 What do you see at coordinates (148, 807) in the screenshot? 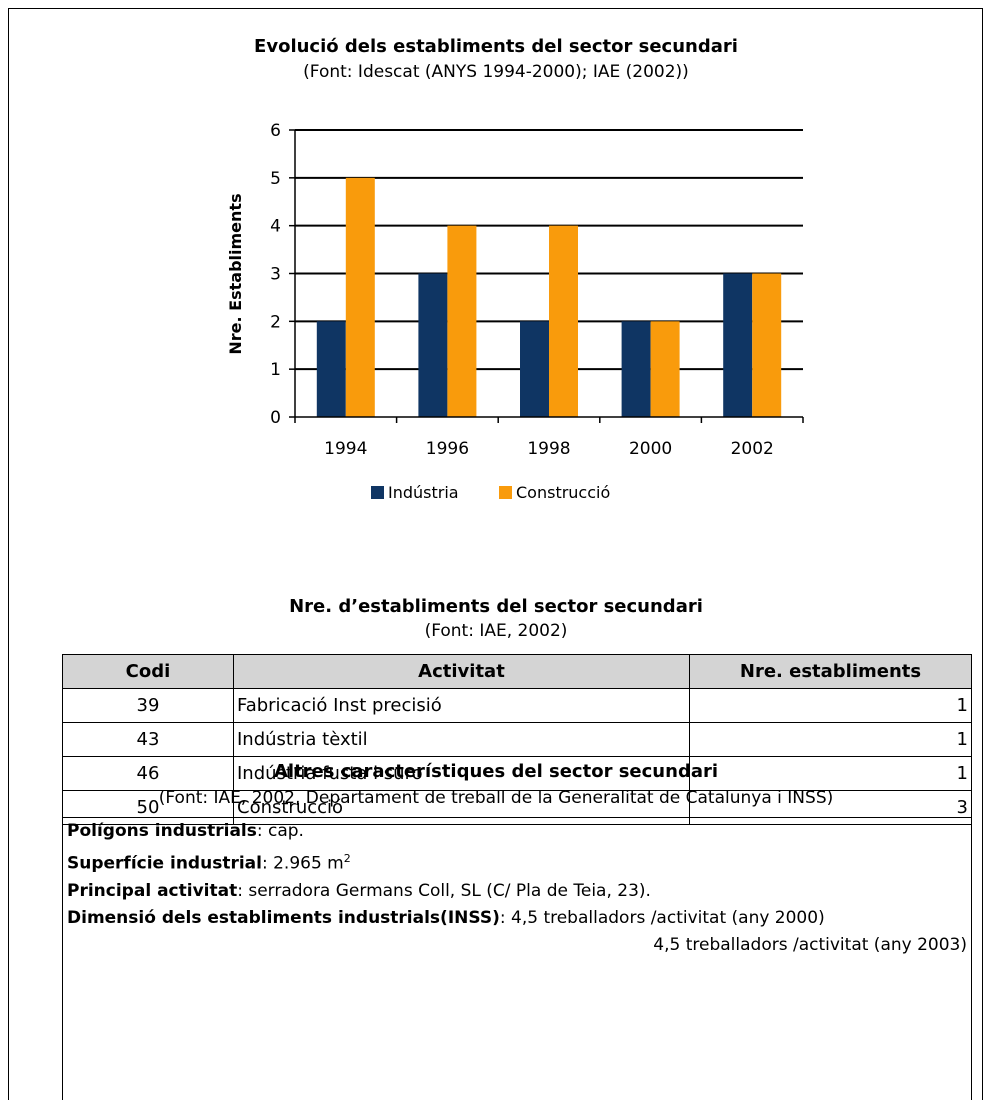
I see `cell-codi: 50` at bounding box center [148, 807].